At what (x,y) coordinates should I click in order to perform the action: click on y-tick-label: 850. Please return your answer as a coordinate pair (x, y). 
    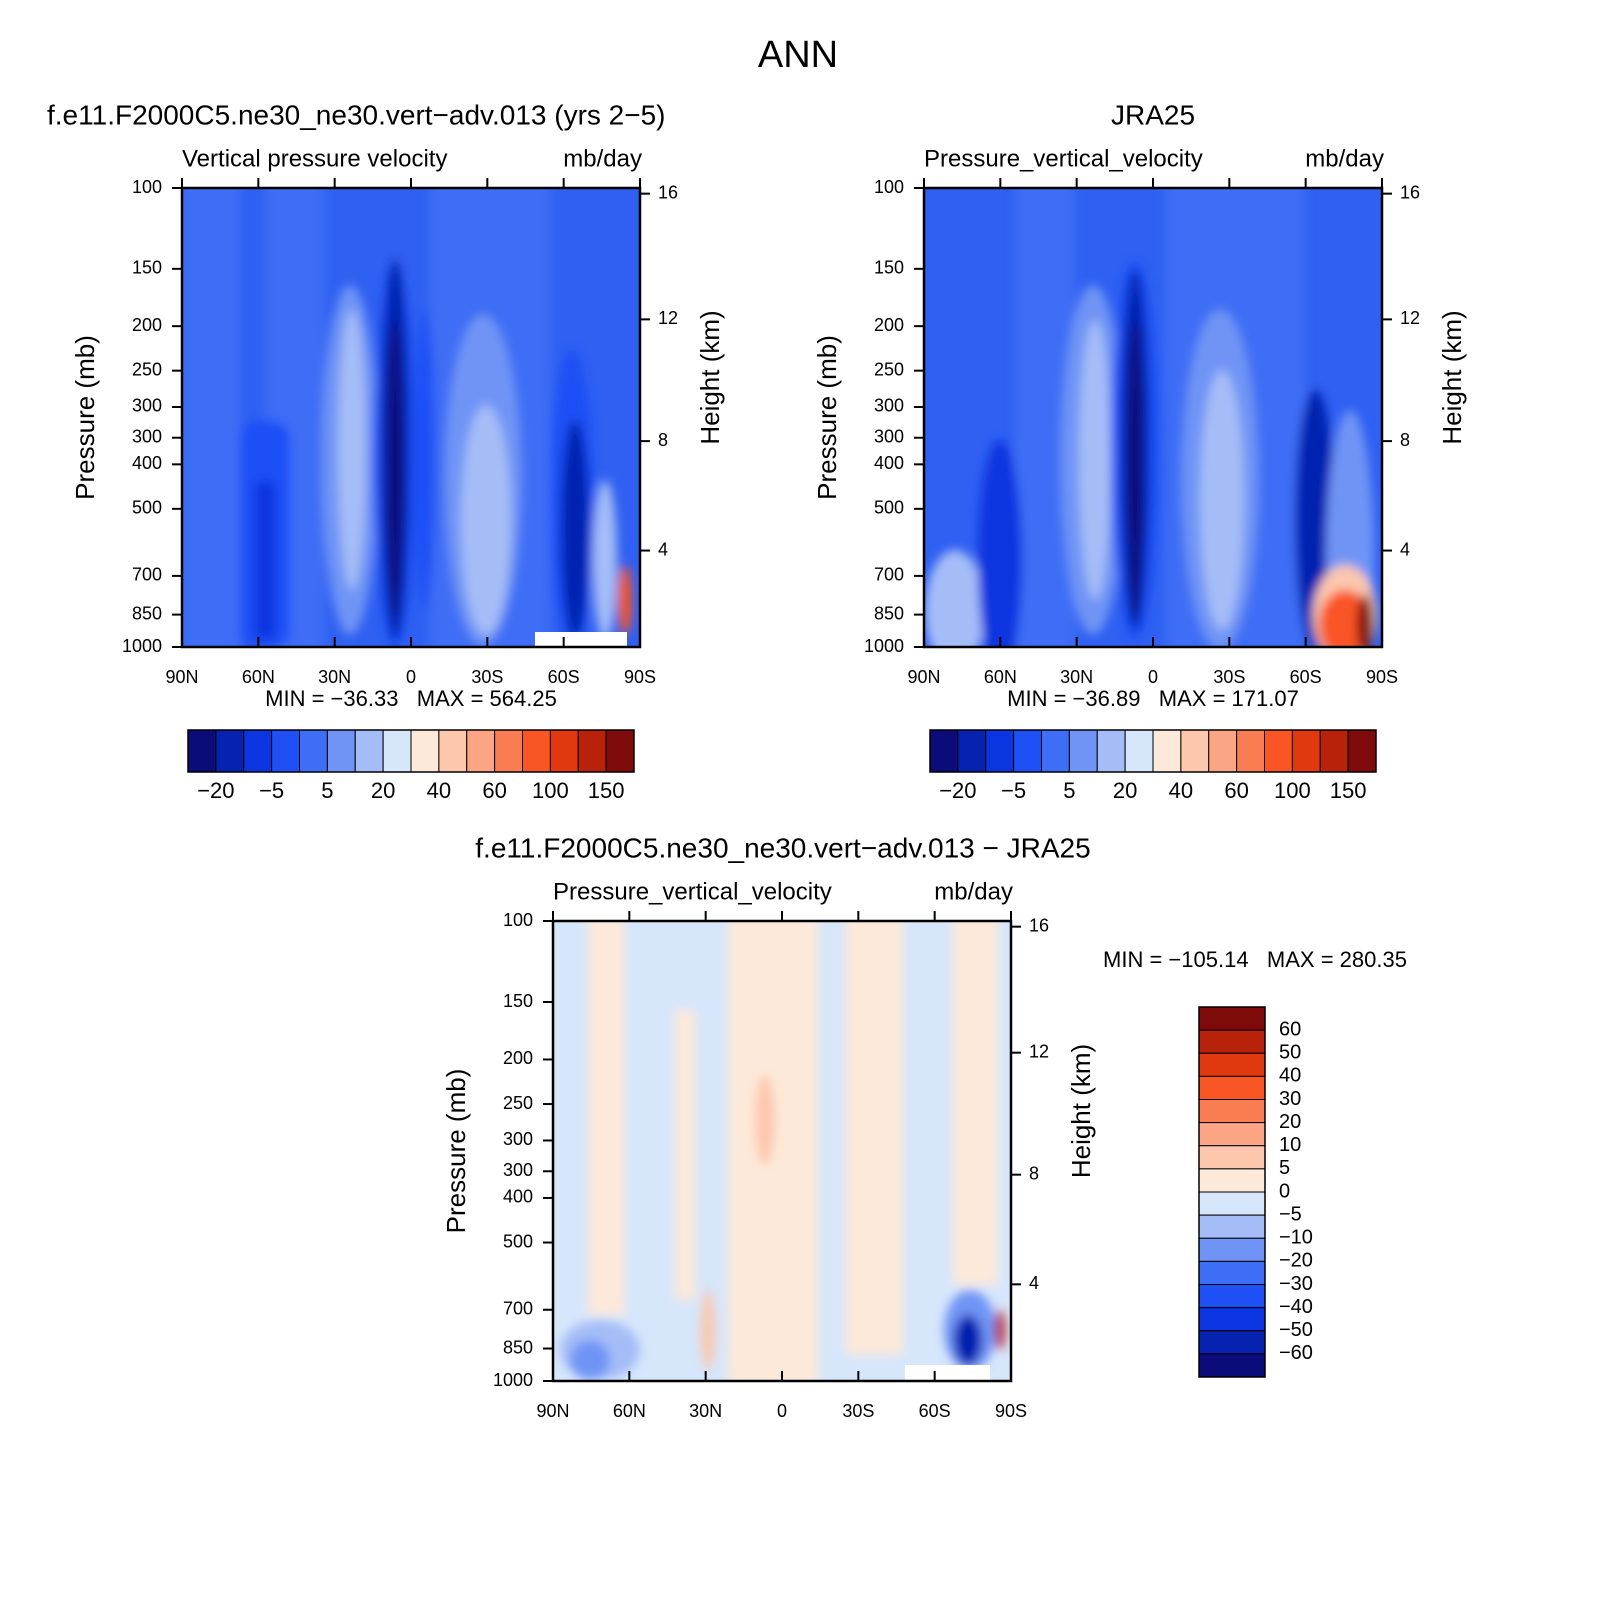
    Looking at the image, I should click on (889, 613).